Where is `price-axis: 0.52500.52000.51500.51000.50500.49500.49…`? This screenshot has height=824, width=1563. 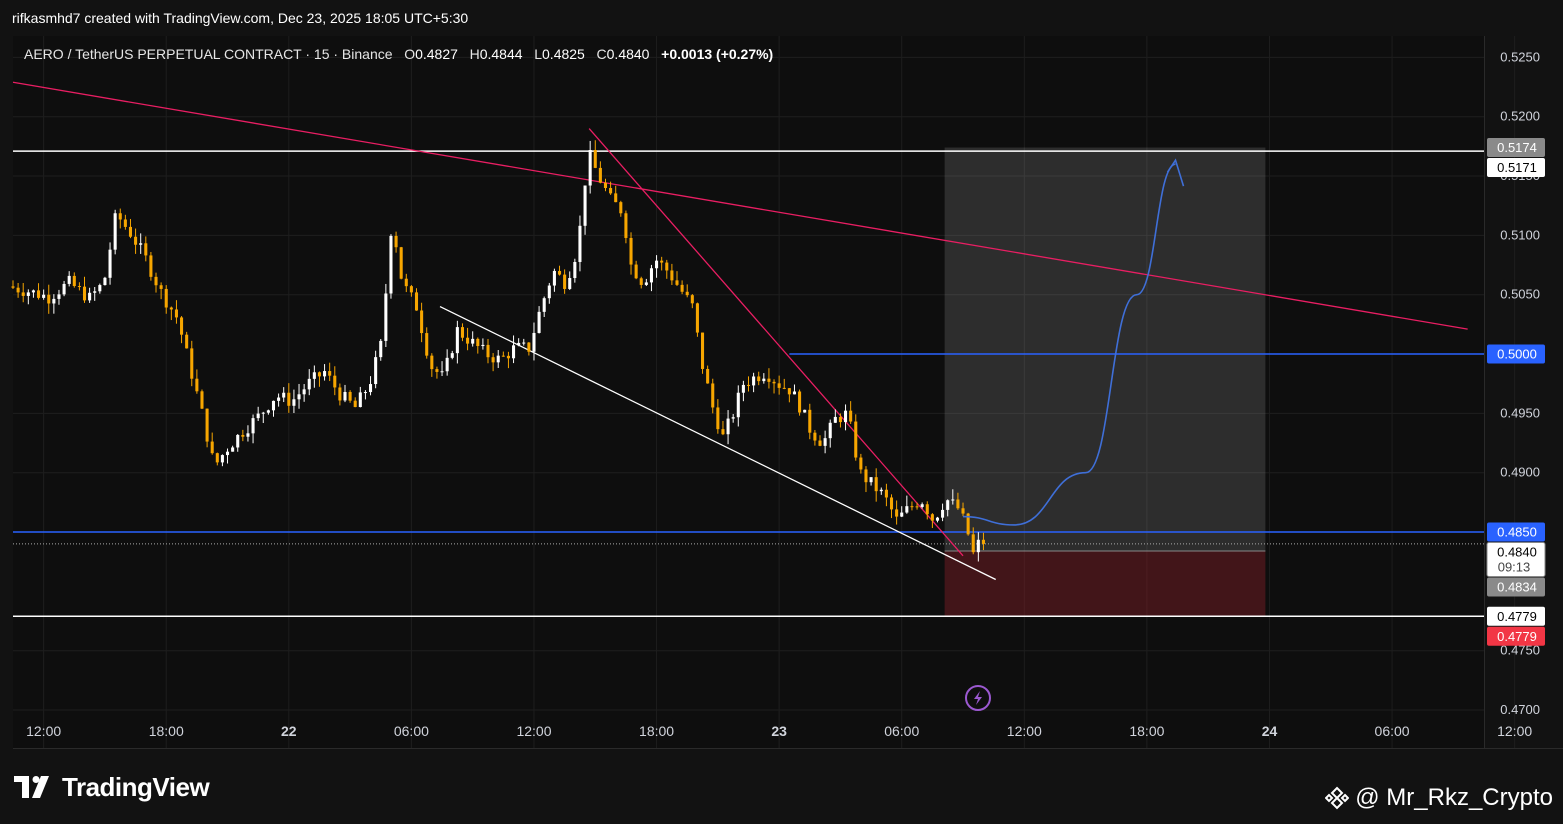
price-axis: 0.52500.52000.51500.51000.50500.49500.49… is located at coordinates (1520, 383).